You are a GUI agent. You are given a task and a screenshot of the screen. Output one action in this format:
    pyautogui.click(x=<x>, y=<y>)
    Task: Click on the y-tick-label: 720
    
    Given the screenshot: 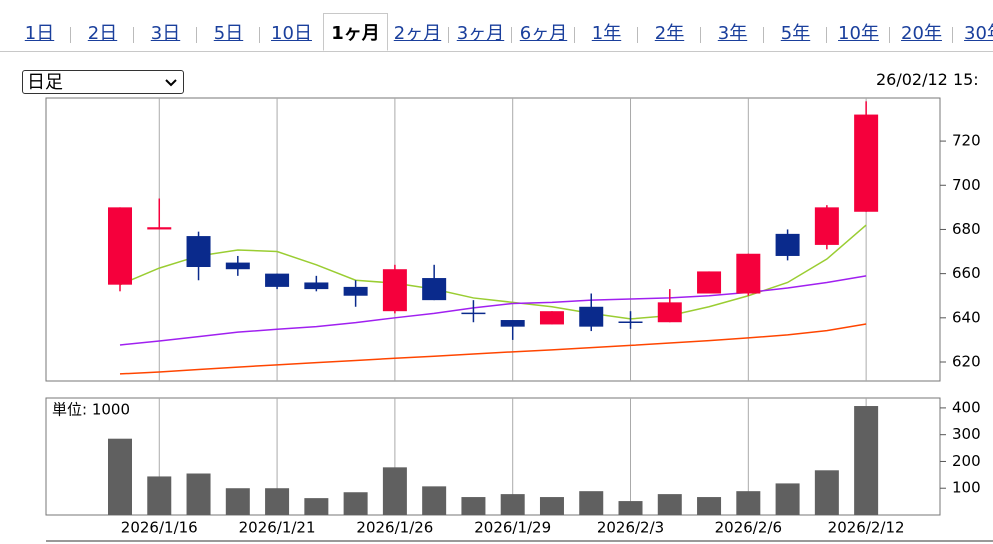 What is the action you would take?
    pyautogui.click(x=966, y=141)
    